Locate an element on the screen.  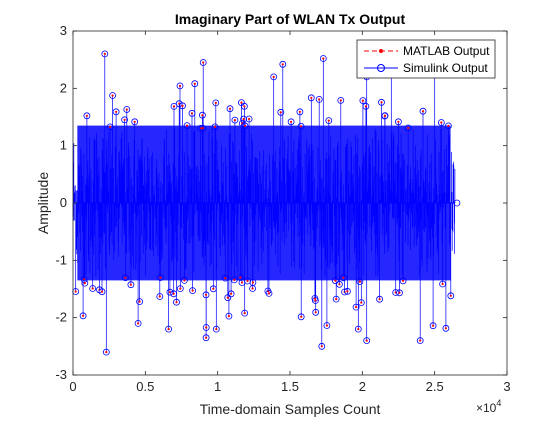
y-tick-label: 2 is located at coordinates (63, 87).